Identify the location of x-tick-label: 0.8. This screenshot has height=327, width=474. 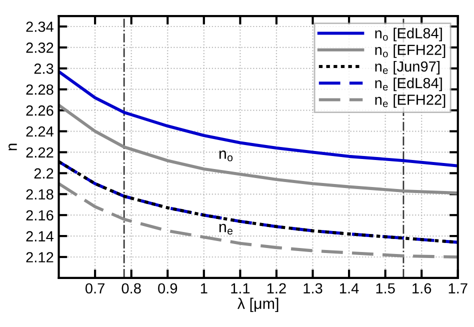
(131, 288).